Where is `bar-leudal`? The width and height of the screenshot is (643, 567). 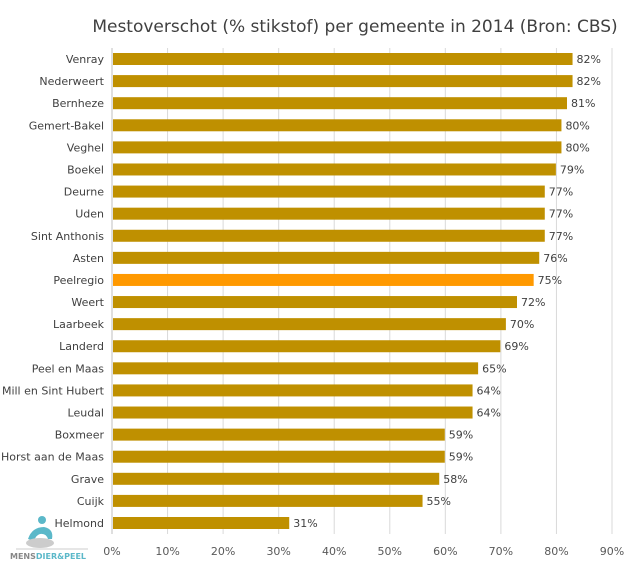
bar-leudal is located at coordinates (293, 412).